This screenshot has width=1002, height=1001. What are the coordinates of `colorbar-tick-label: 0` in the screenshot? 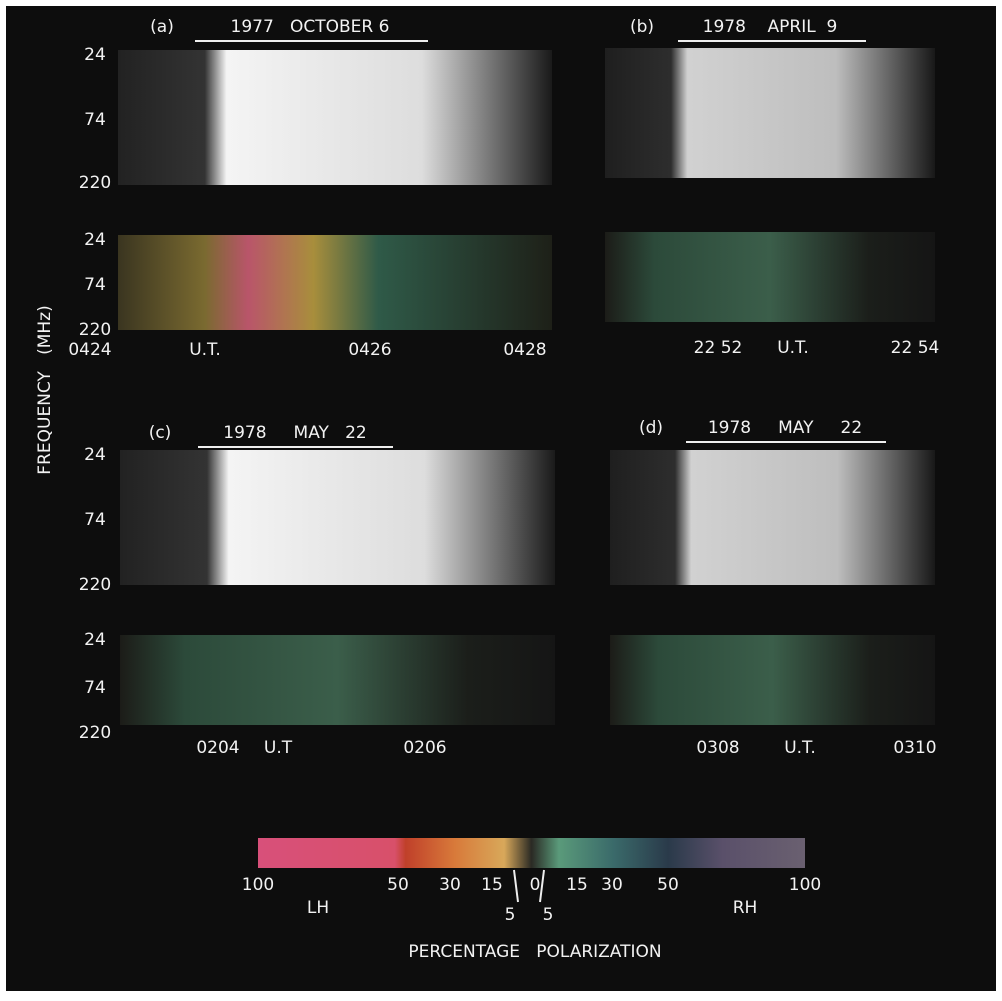 It's located at (535, 885).